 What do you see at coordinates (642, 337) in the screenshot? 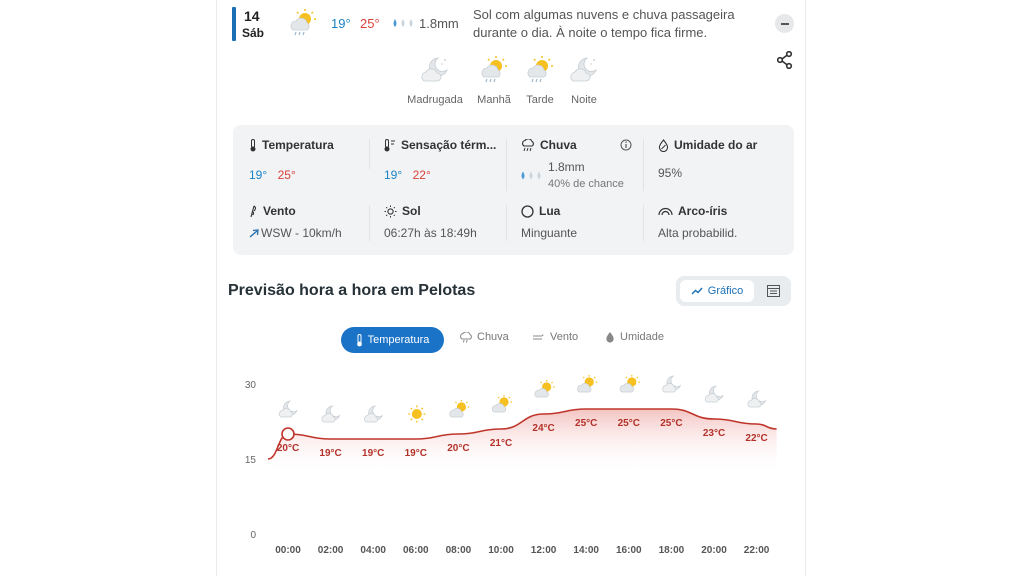
I see `tab-label: Umidade` at bounding box center [642, 337].